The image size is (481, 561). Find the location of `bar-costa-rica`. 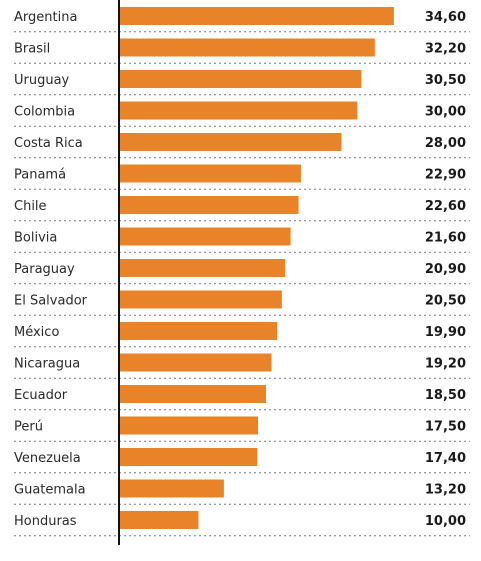

bar-costa-rica is located at coordinates (230, 142).